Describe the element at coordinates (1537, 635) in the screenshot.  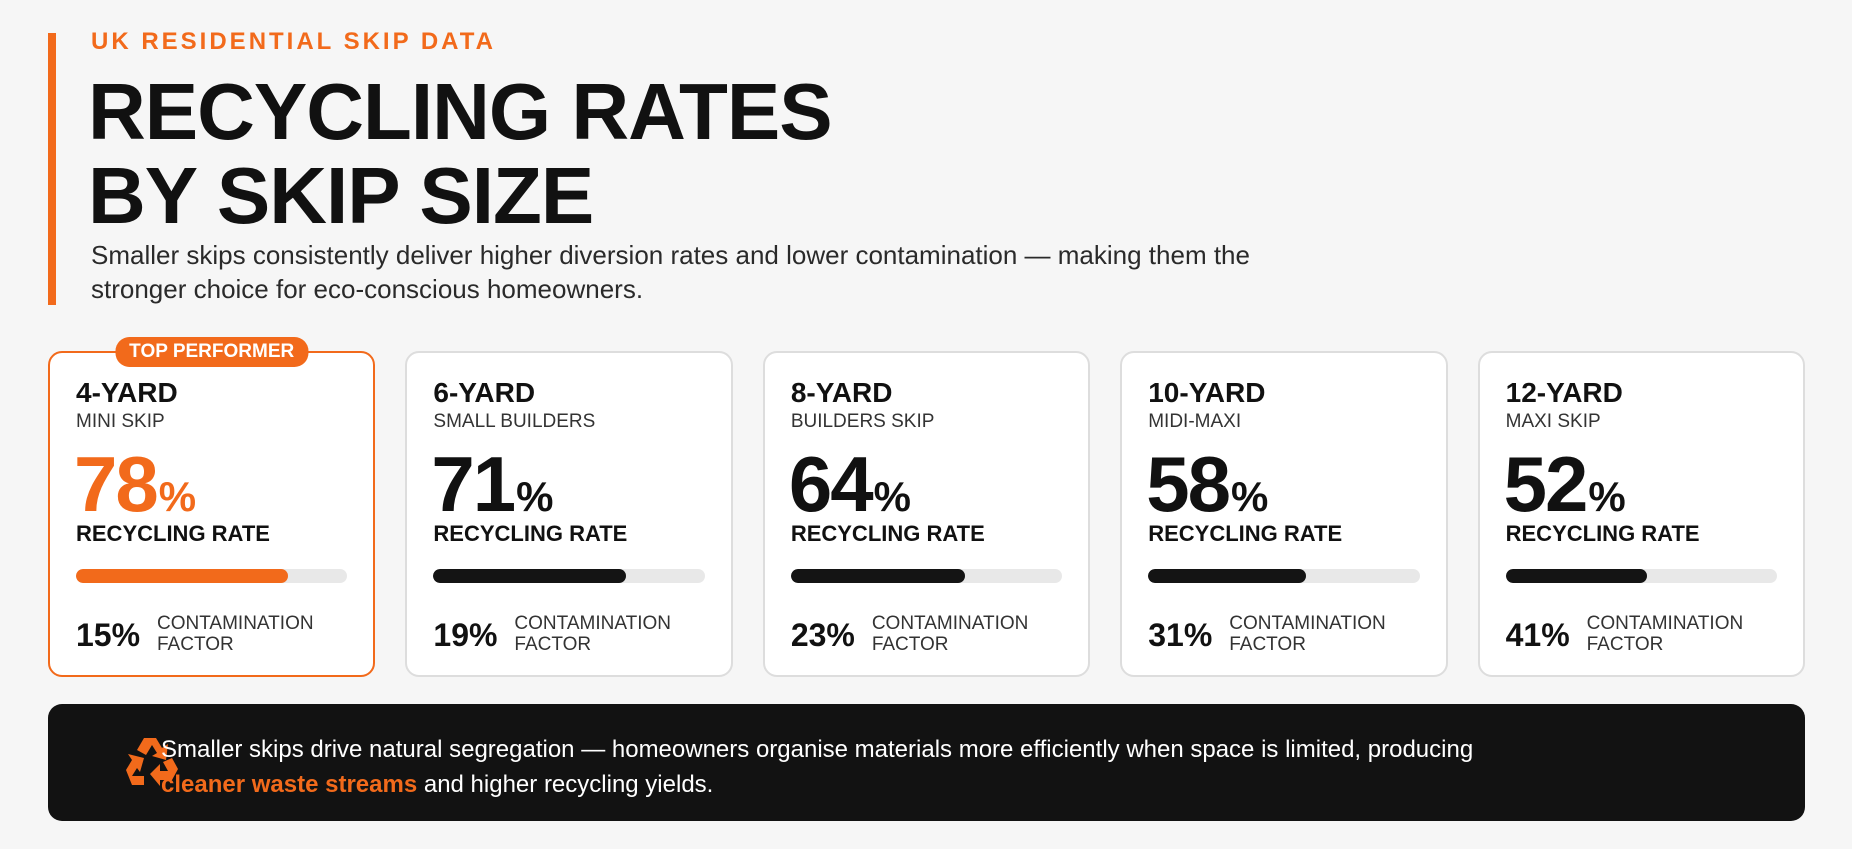
I see `contamination-value: 41%` at that location.